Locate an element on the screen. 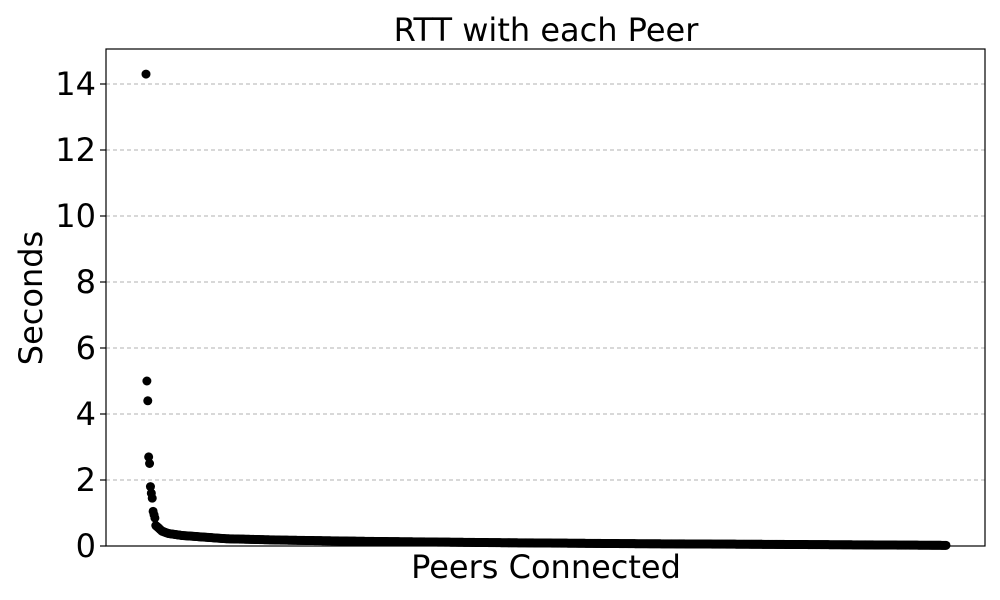  y-tick-label: 0 is located at coordinates (86, 546).